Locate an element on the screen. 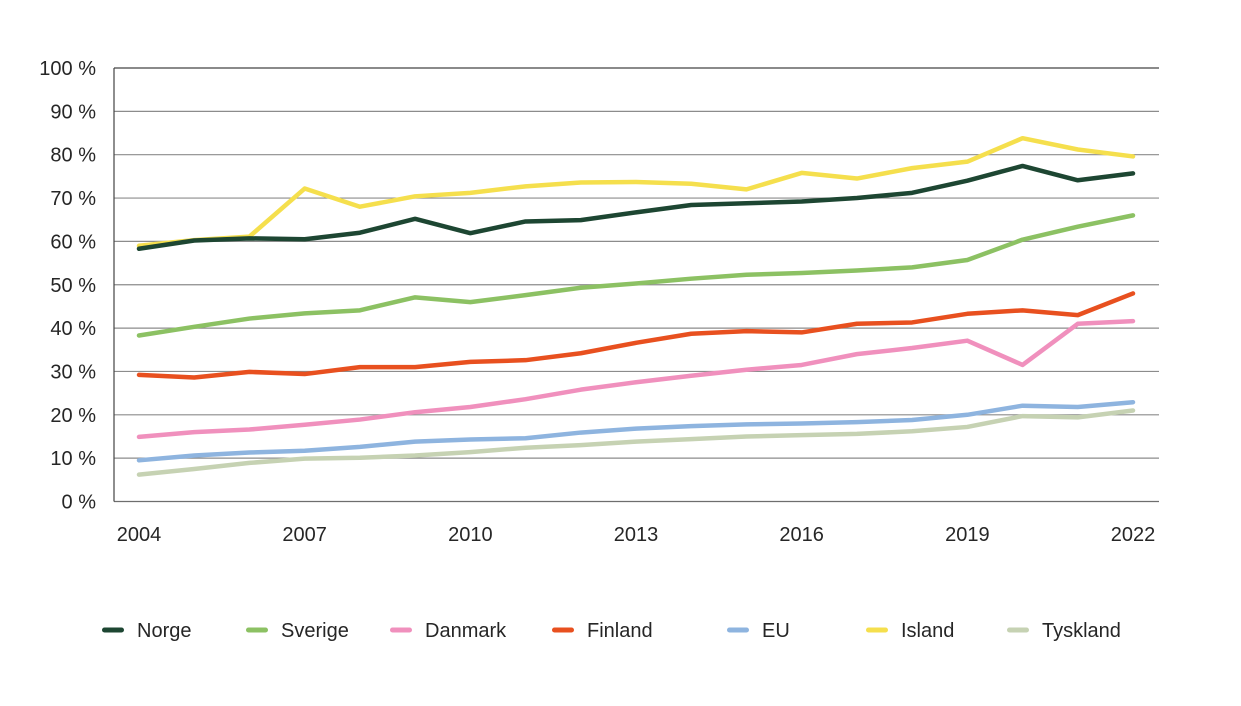 The image size is (1241, 706). legend-swatch-finland is located at coordinates (563, 630).